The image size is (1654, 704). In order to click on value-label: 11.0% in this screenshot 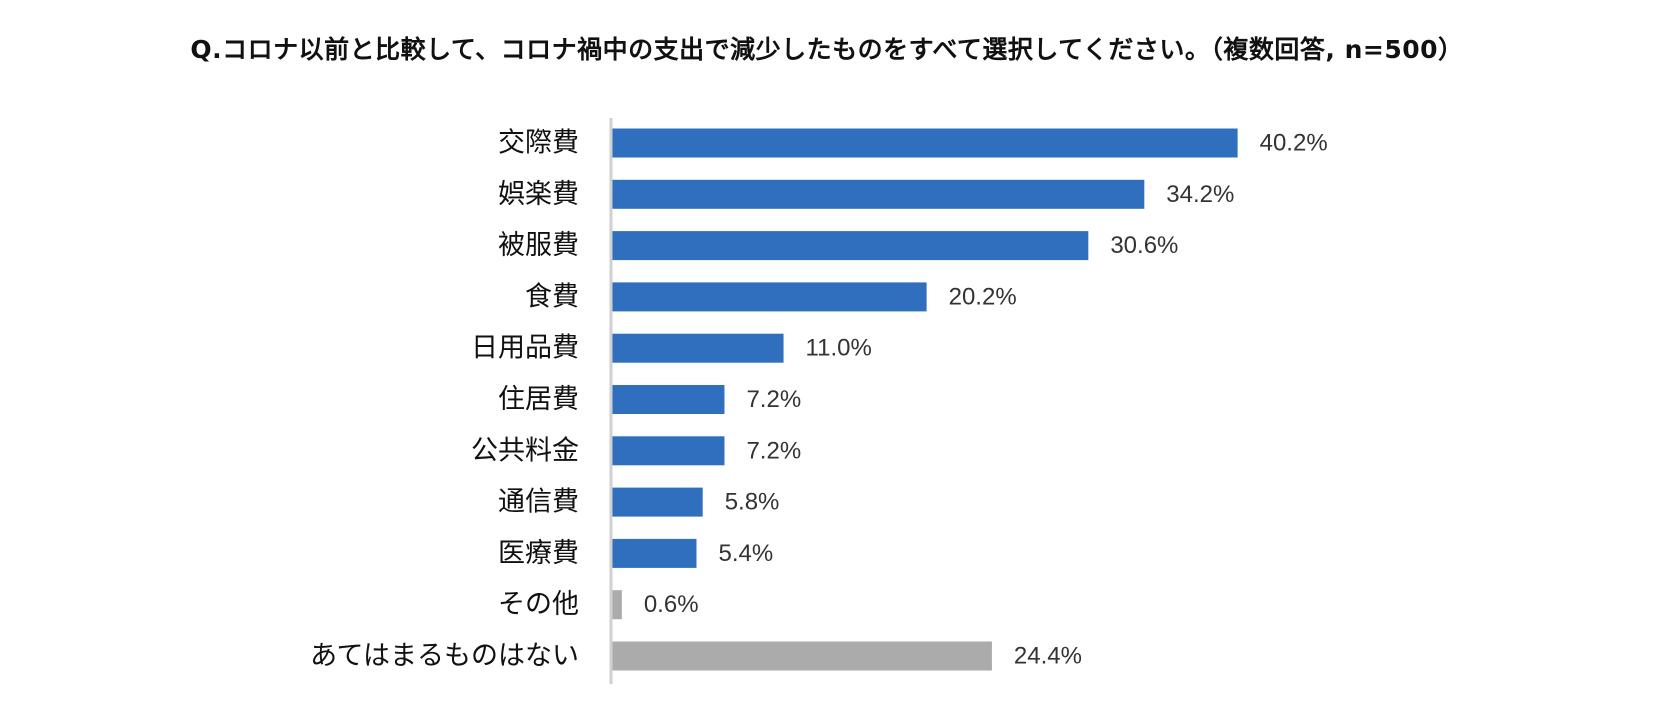, I will do `click(839, 348)`.